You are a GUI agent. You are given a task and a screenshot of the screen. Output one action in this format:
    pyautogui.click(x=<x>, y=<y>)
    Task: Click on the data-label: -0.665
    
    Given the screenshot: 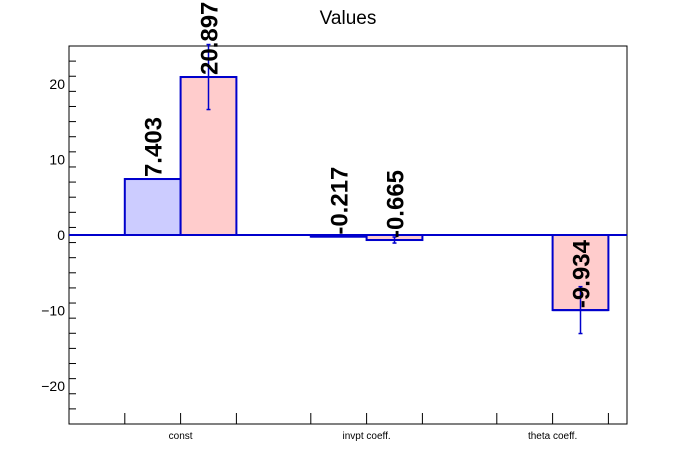 What is the action you would take?
    pyautogui.click(x=396, y=204)
    